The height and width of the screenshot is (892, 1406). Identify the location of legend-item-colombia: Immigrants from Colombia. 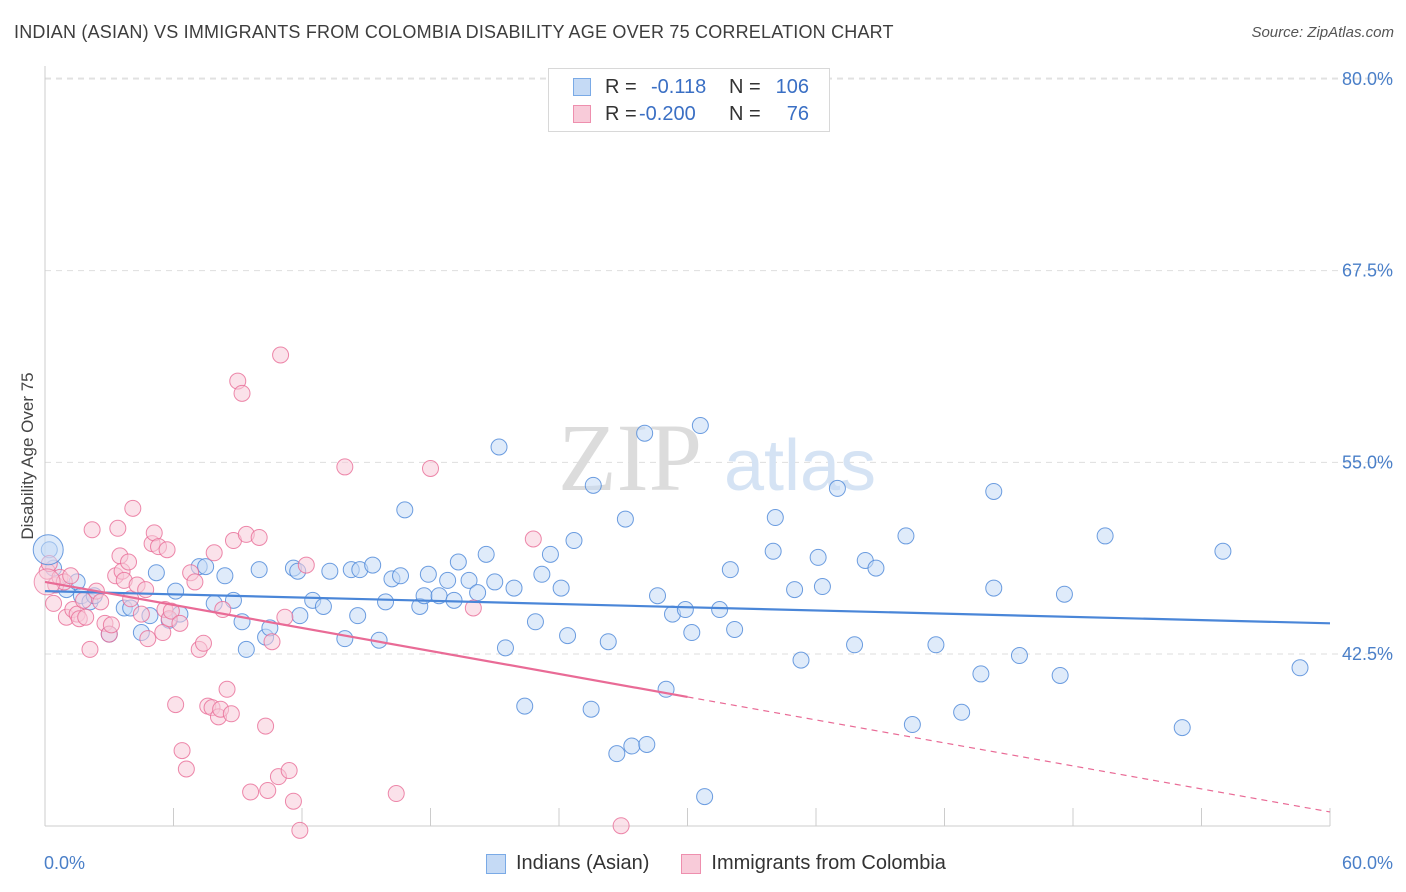
(813, 863).